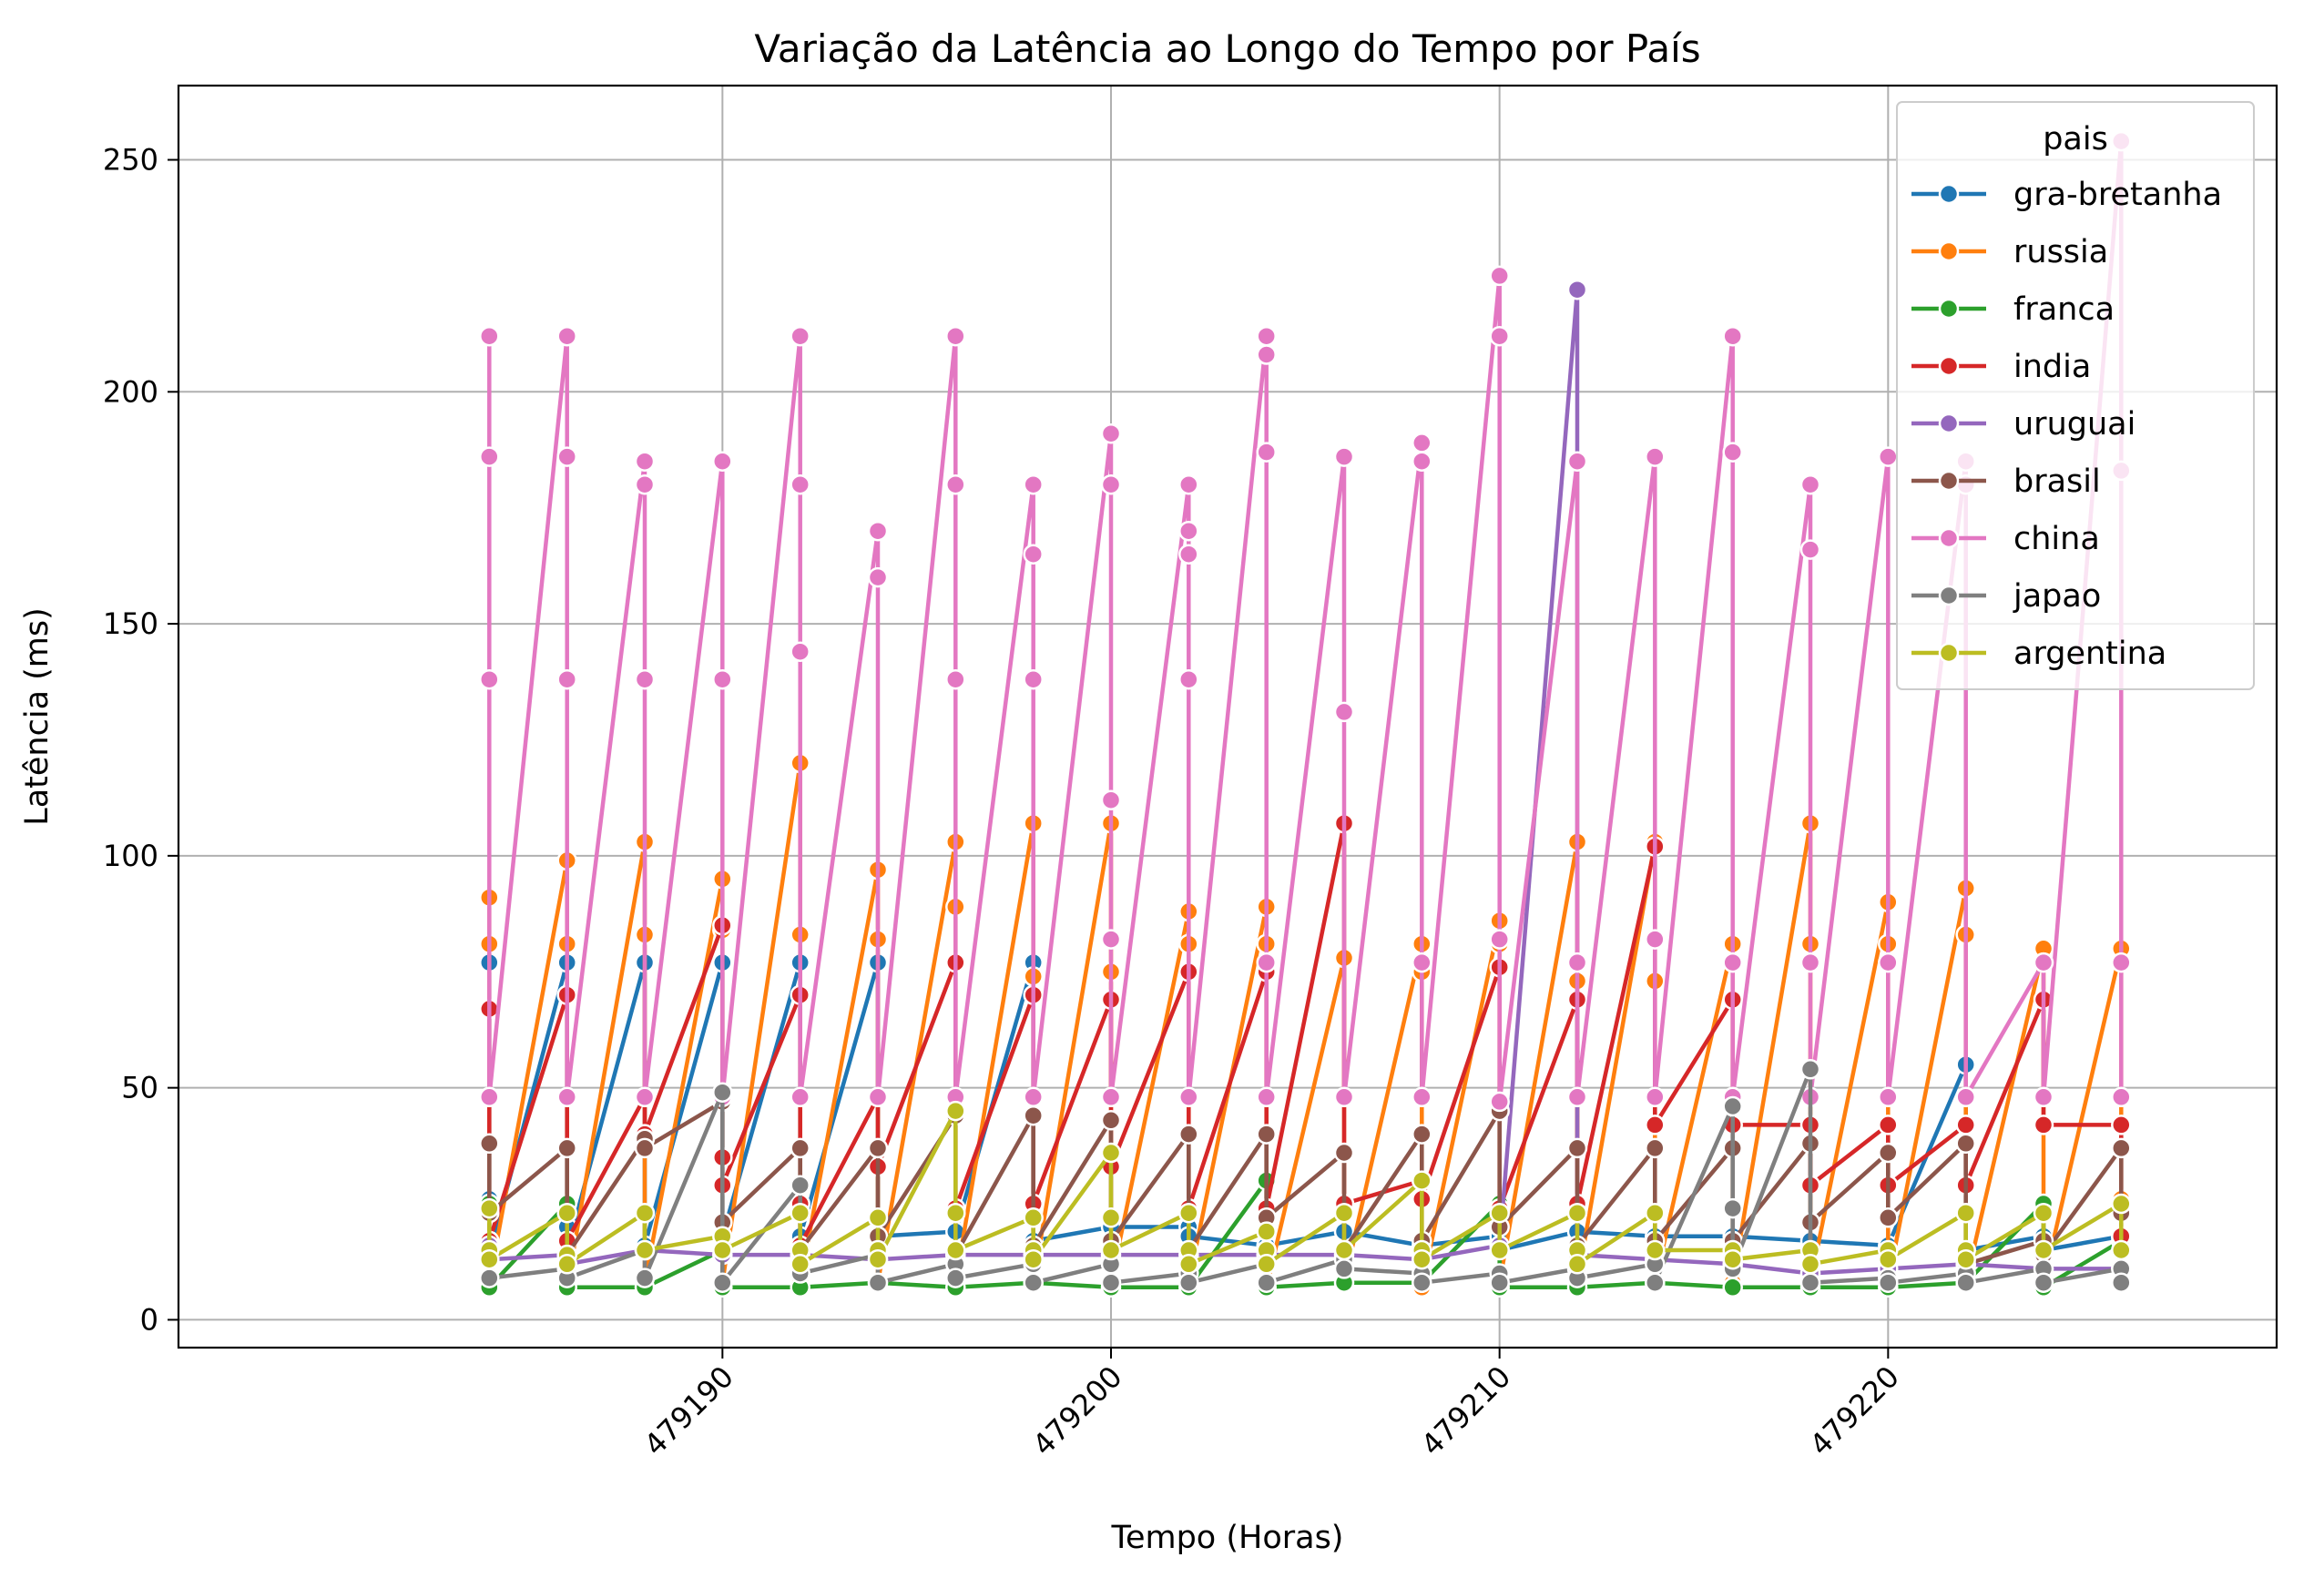  I want to click on data-point-uruguai, so click(1577, 289).